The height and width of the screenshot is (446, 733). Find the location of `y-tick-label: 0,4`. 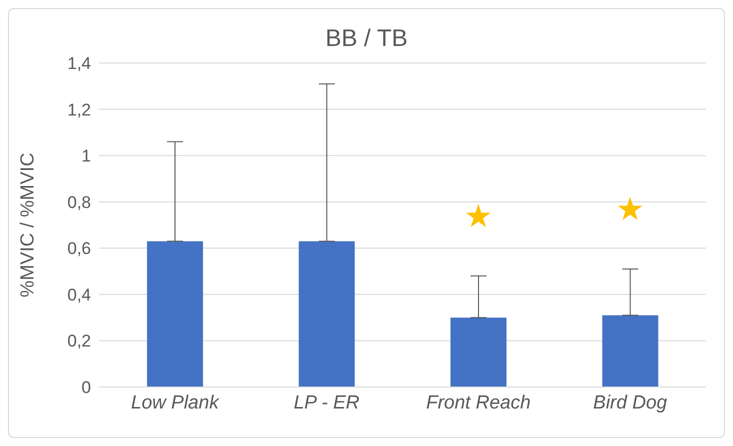

y-tick-label: 0,4 is located at coordinates (79, 294).